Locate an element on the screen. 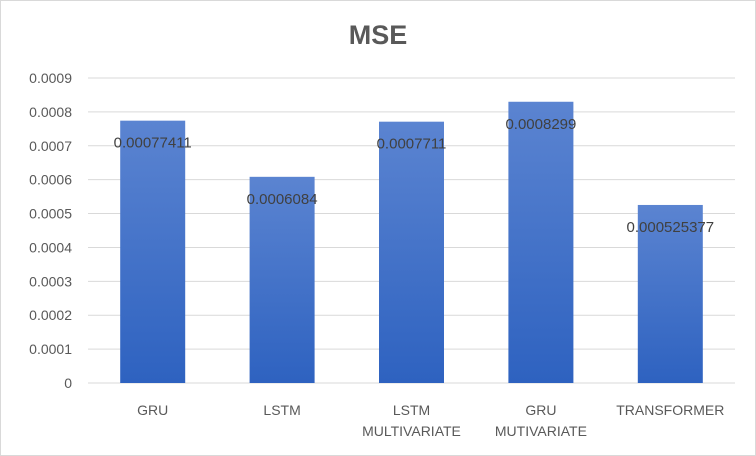 The height and width of the screenshot is (456, 756). category-label: TRANSFORMER is located at coordinates (670, 410).